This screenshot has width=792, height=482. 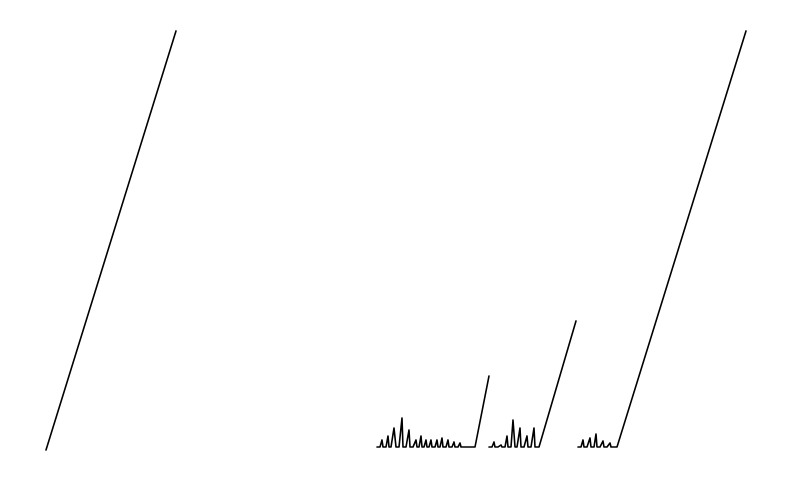 I want to click on tick-cluster-b, so click(x=532, y=384).